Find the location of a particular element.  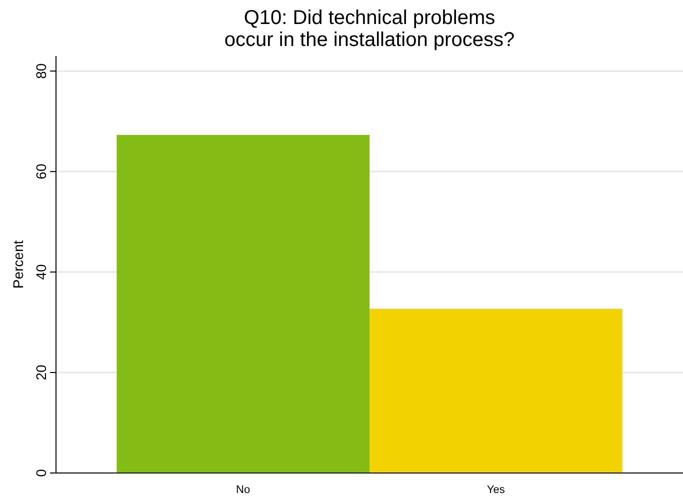

x-tick-label: Yes is located at coordinates (496, 490).